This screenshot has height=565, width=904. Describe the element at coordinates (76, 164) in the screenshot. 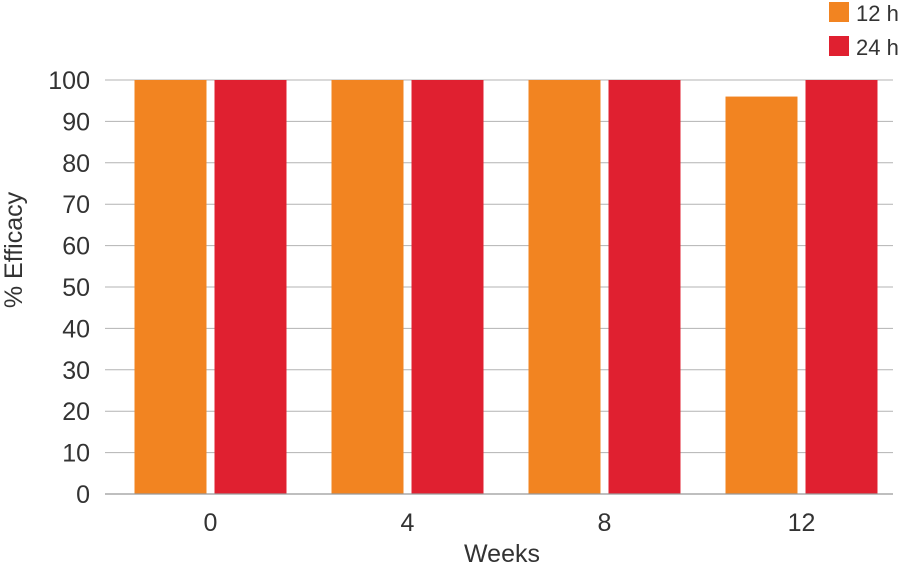

I see `y-tick-label: 80` at that location.